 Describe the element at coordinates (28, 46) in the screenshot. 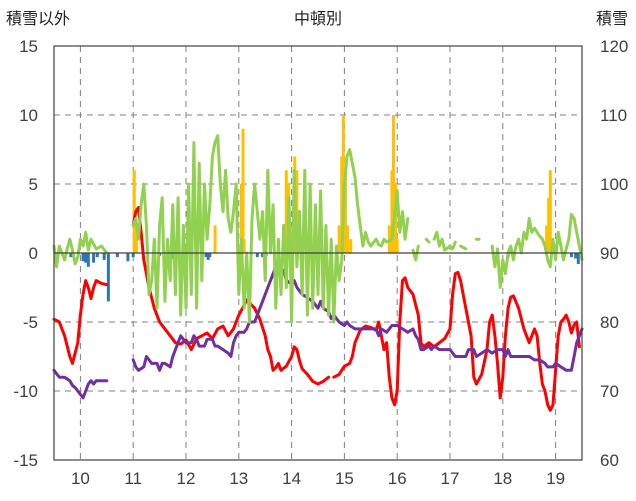

I see `y-tick-label-left: 15` at that location.